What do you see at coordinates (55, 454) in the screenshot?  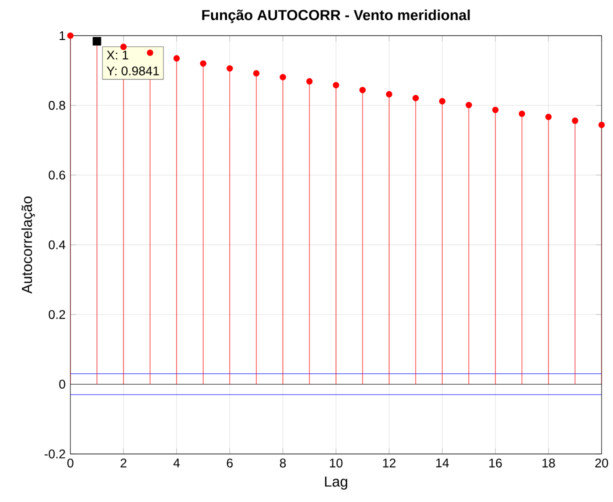 I see `y-tick-label: -0.2` at bounding box center [55, 454].